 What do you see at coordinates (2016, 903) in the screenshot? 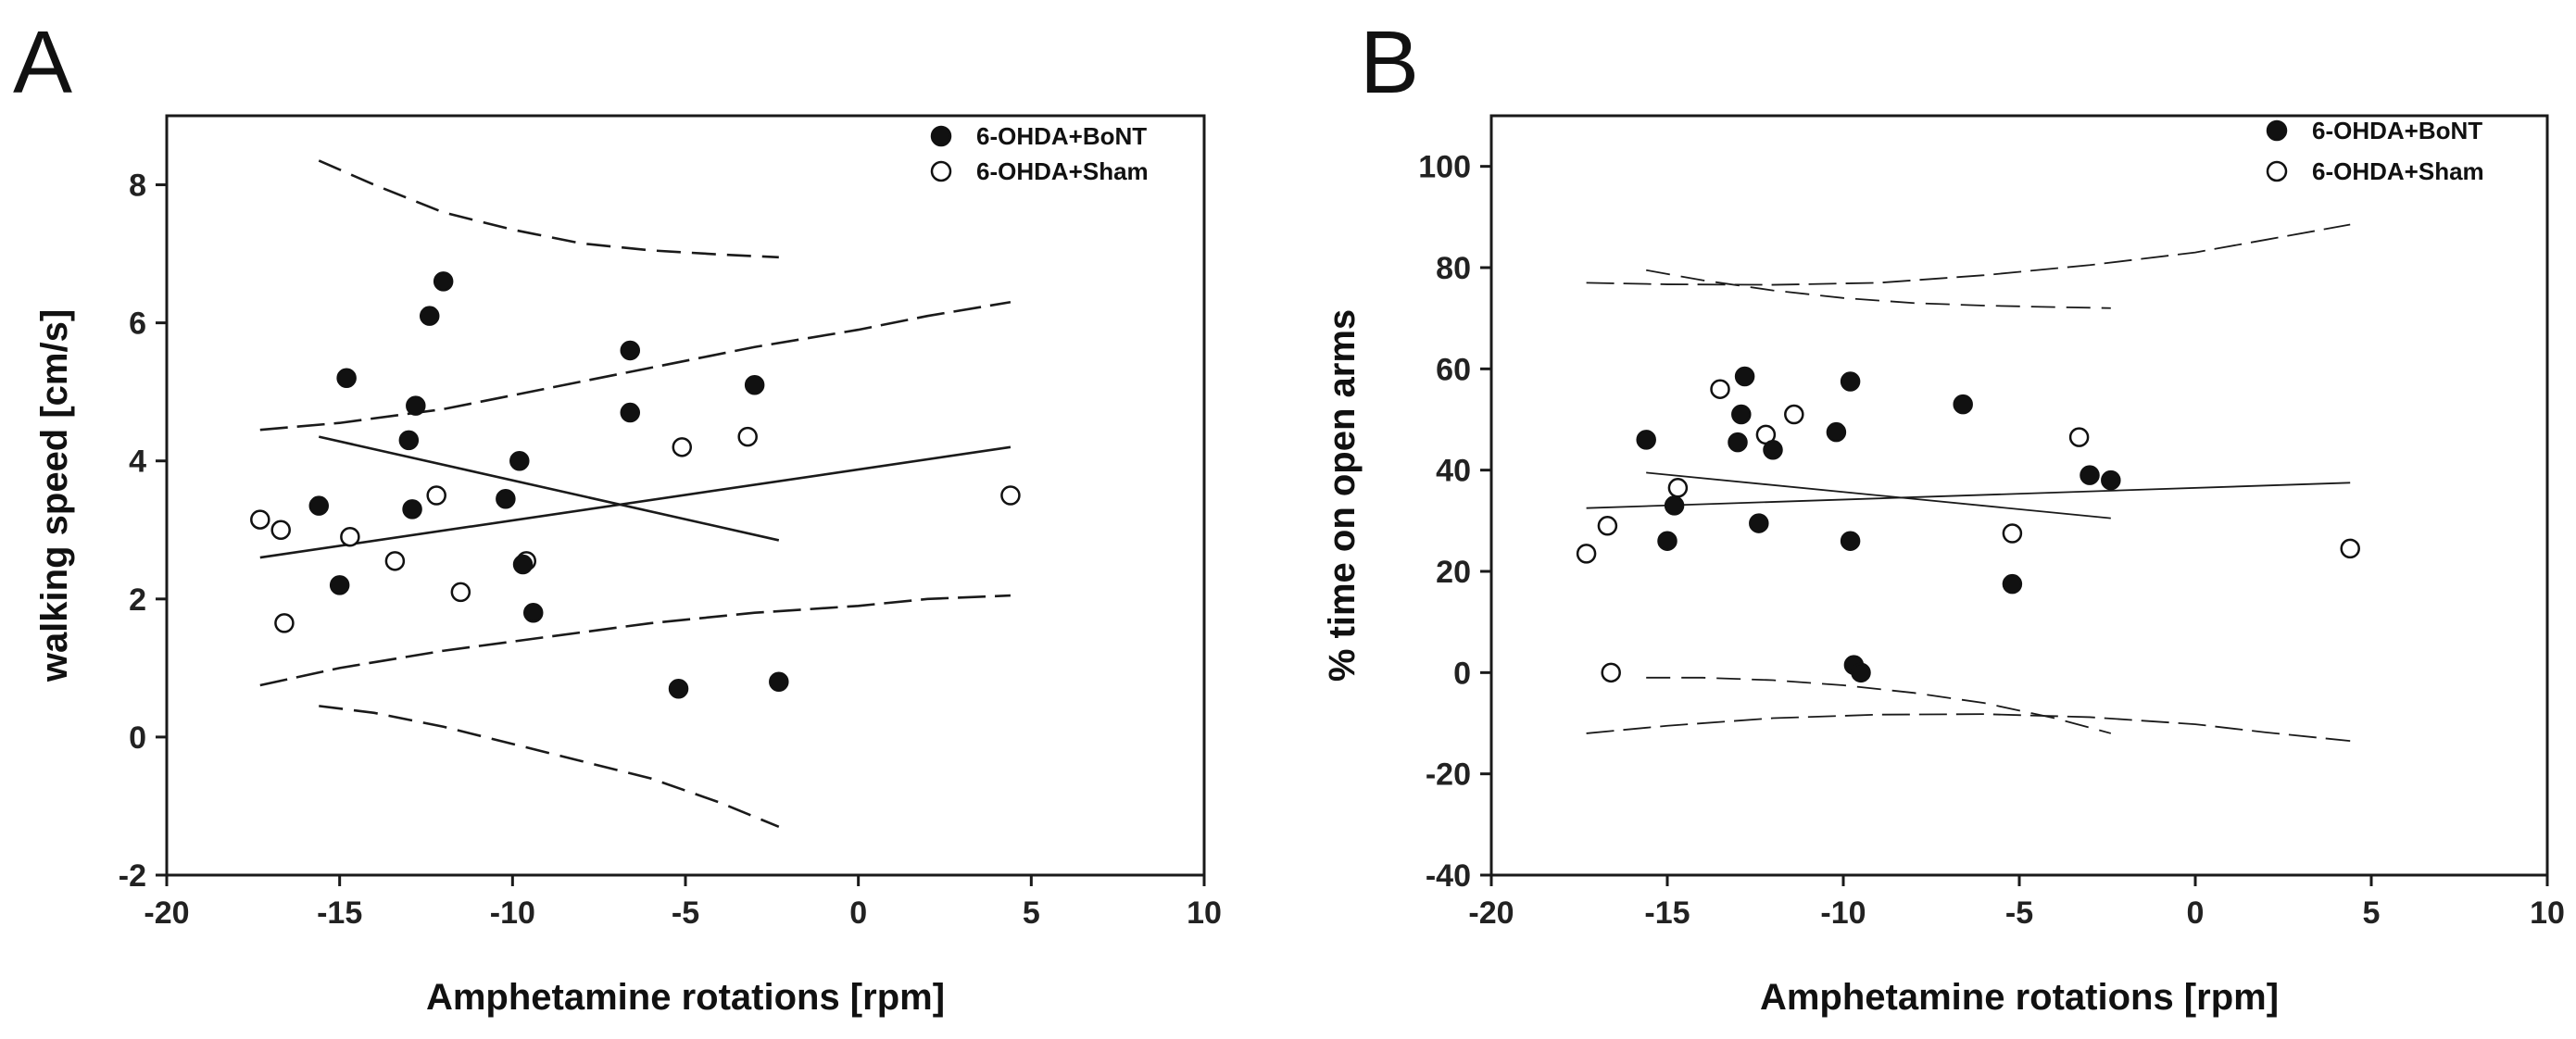
I see `panel-b-x-axis: -20 -15 -10 -5 0 5 10` at bounding box center [2016, 903].